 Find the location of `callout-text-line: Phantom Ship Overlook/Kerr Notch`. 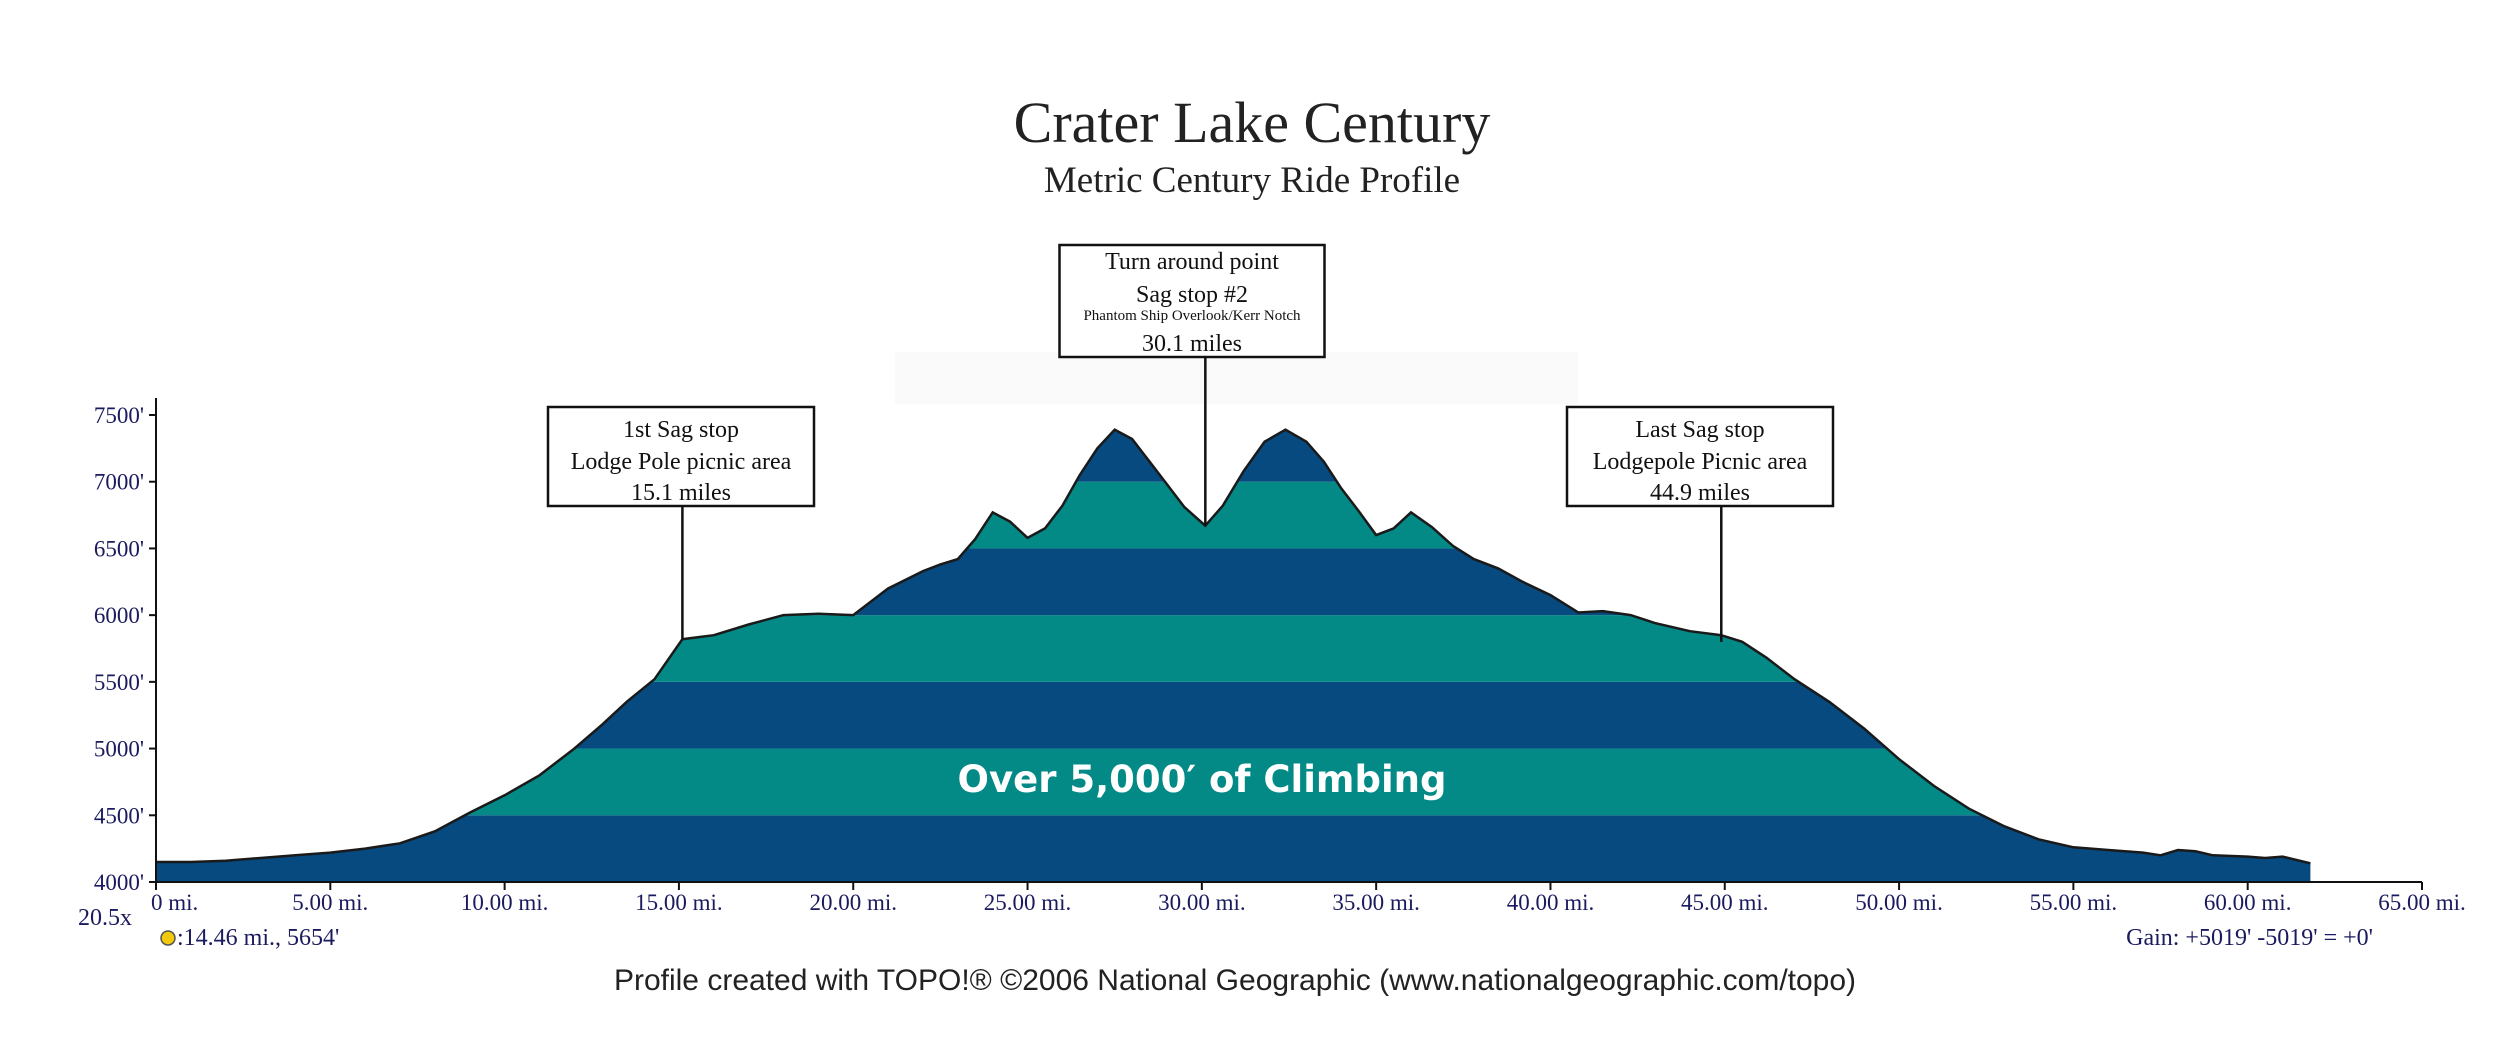

callout-text-line: Phantom Ship Overlook/Kerr Notch is located at coordinates (1192, 316).